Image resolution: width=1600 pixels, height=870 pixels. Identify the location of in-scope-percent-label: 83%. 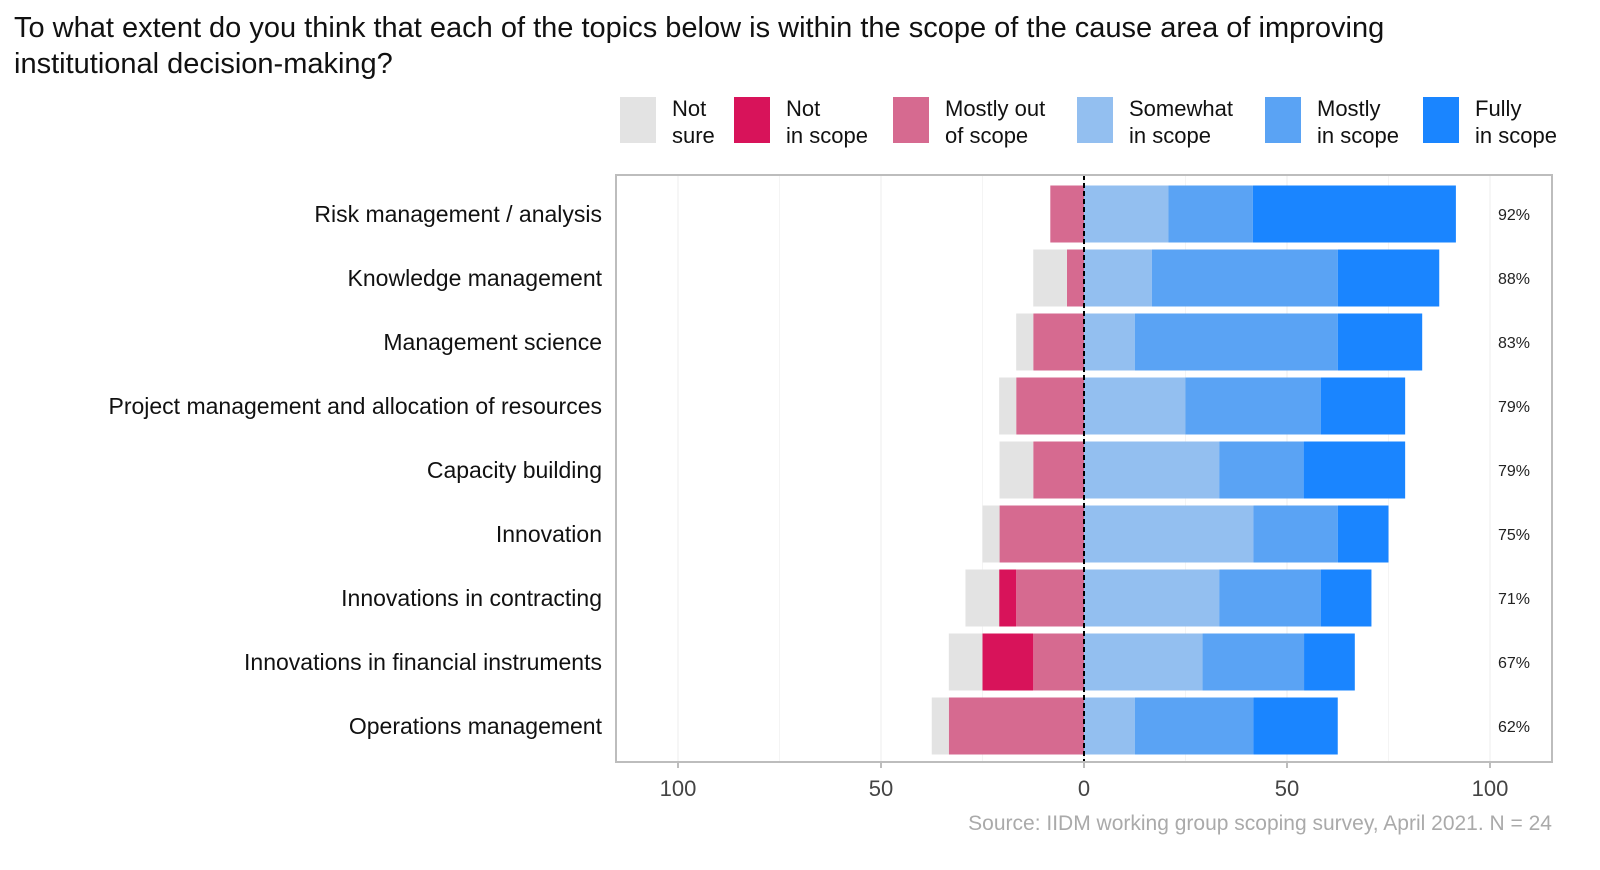
(1514, 343).